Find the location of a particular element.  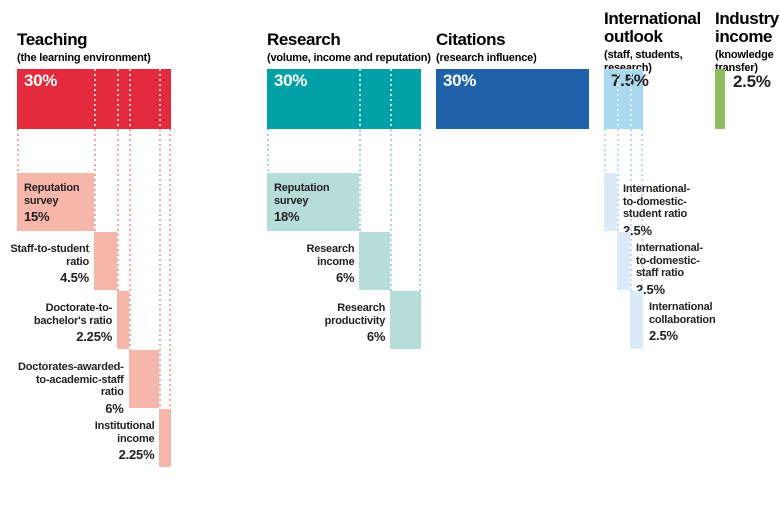

sub-block-value: 4.5% is located at coordinates (74, 277).